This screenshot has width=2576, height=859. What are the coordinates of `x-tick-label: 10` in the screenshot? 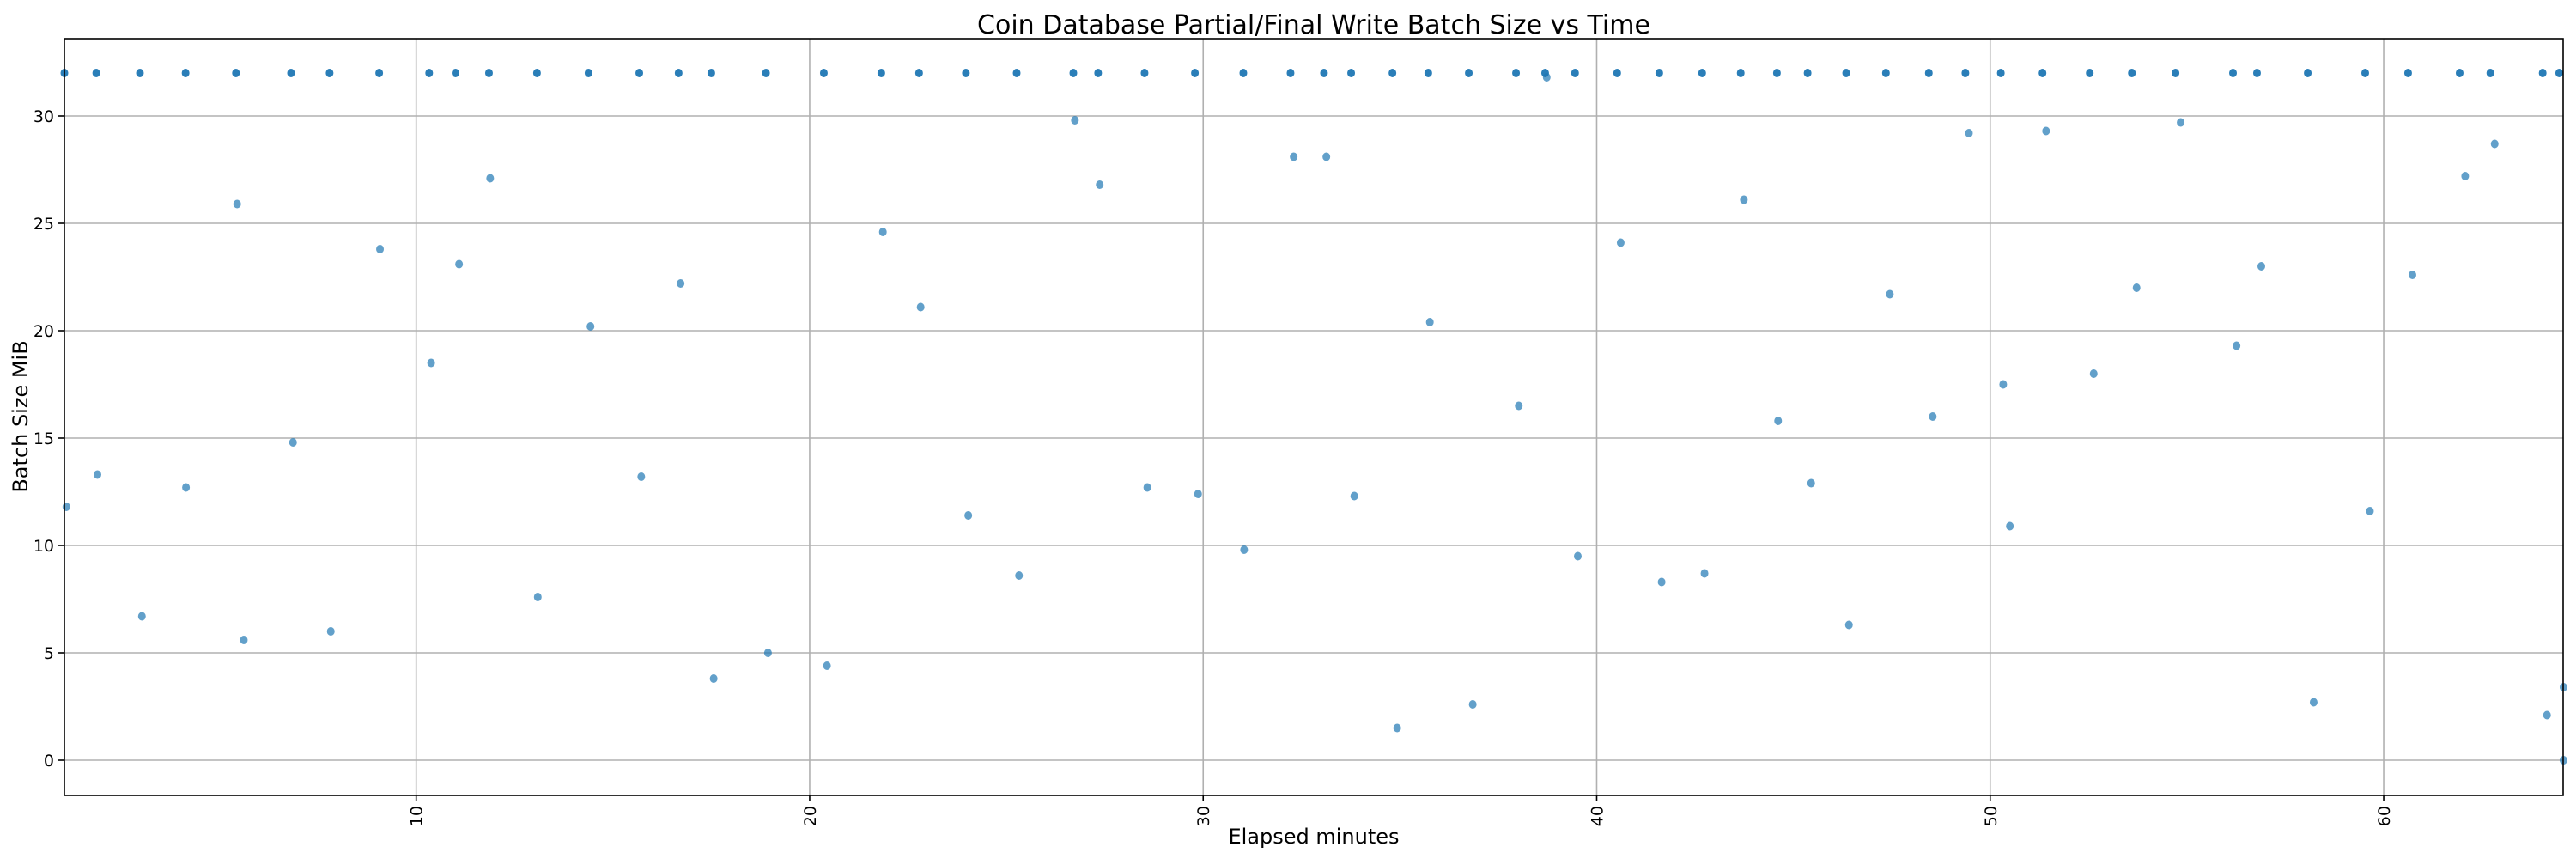 It's located at (418, 816).